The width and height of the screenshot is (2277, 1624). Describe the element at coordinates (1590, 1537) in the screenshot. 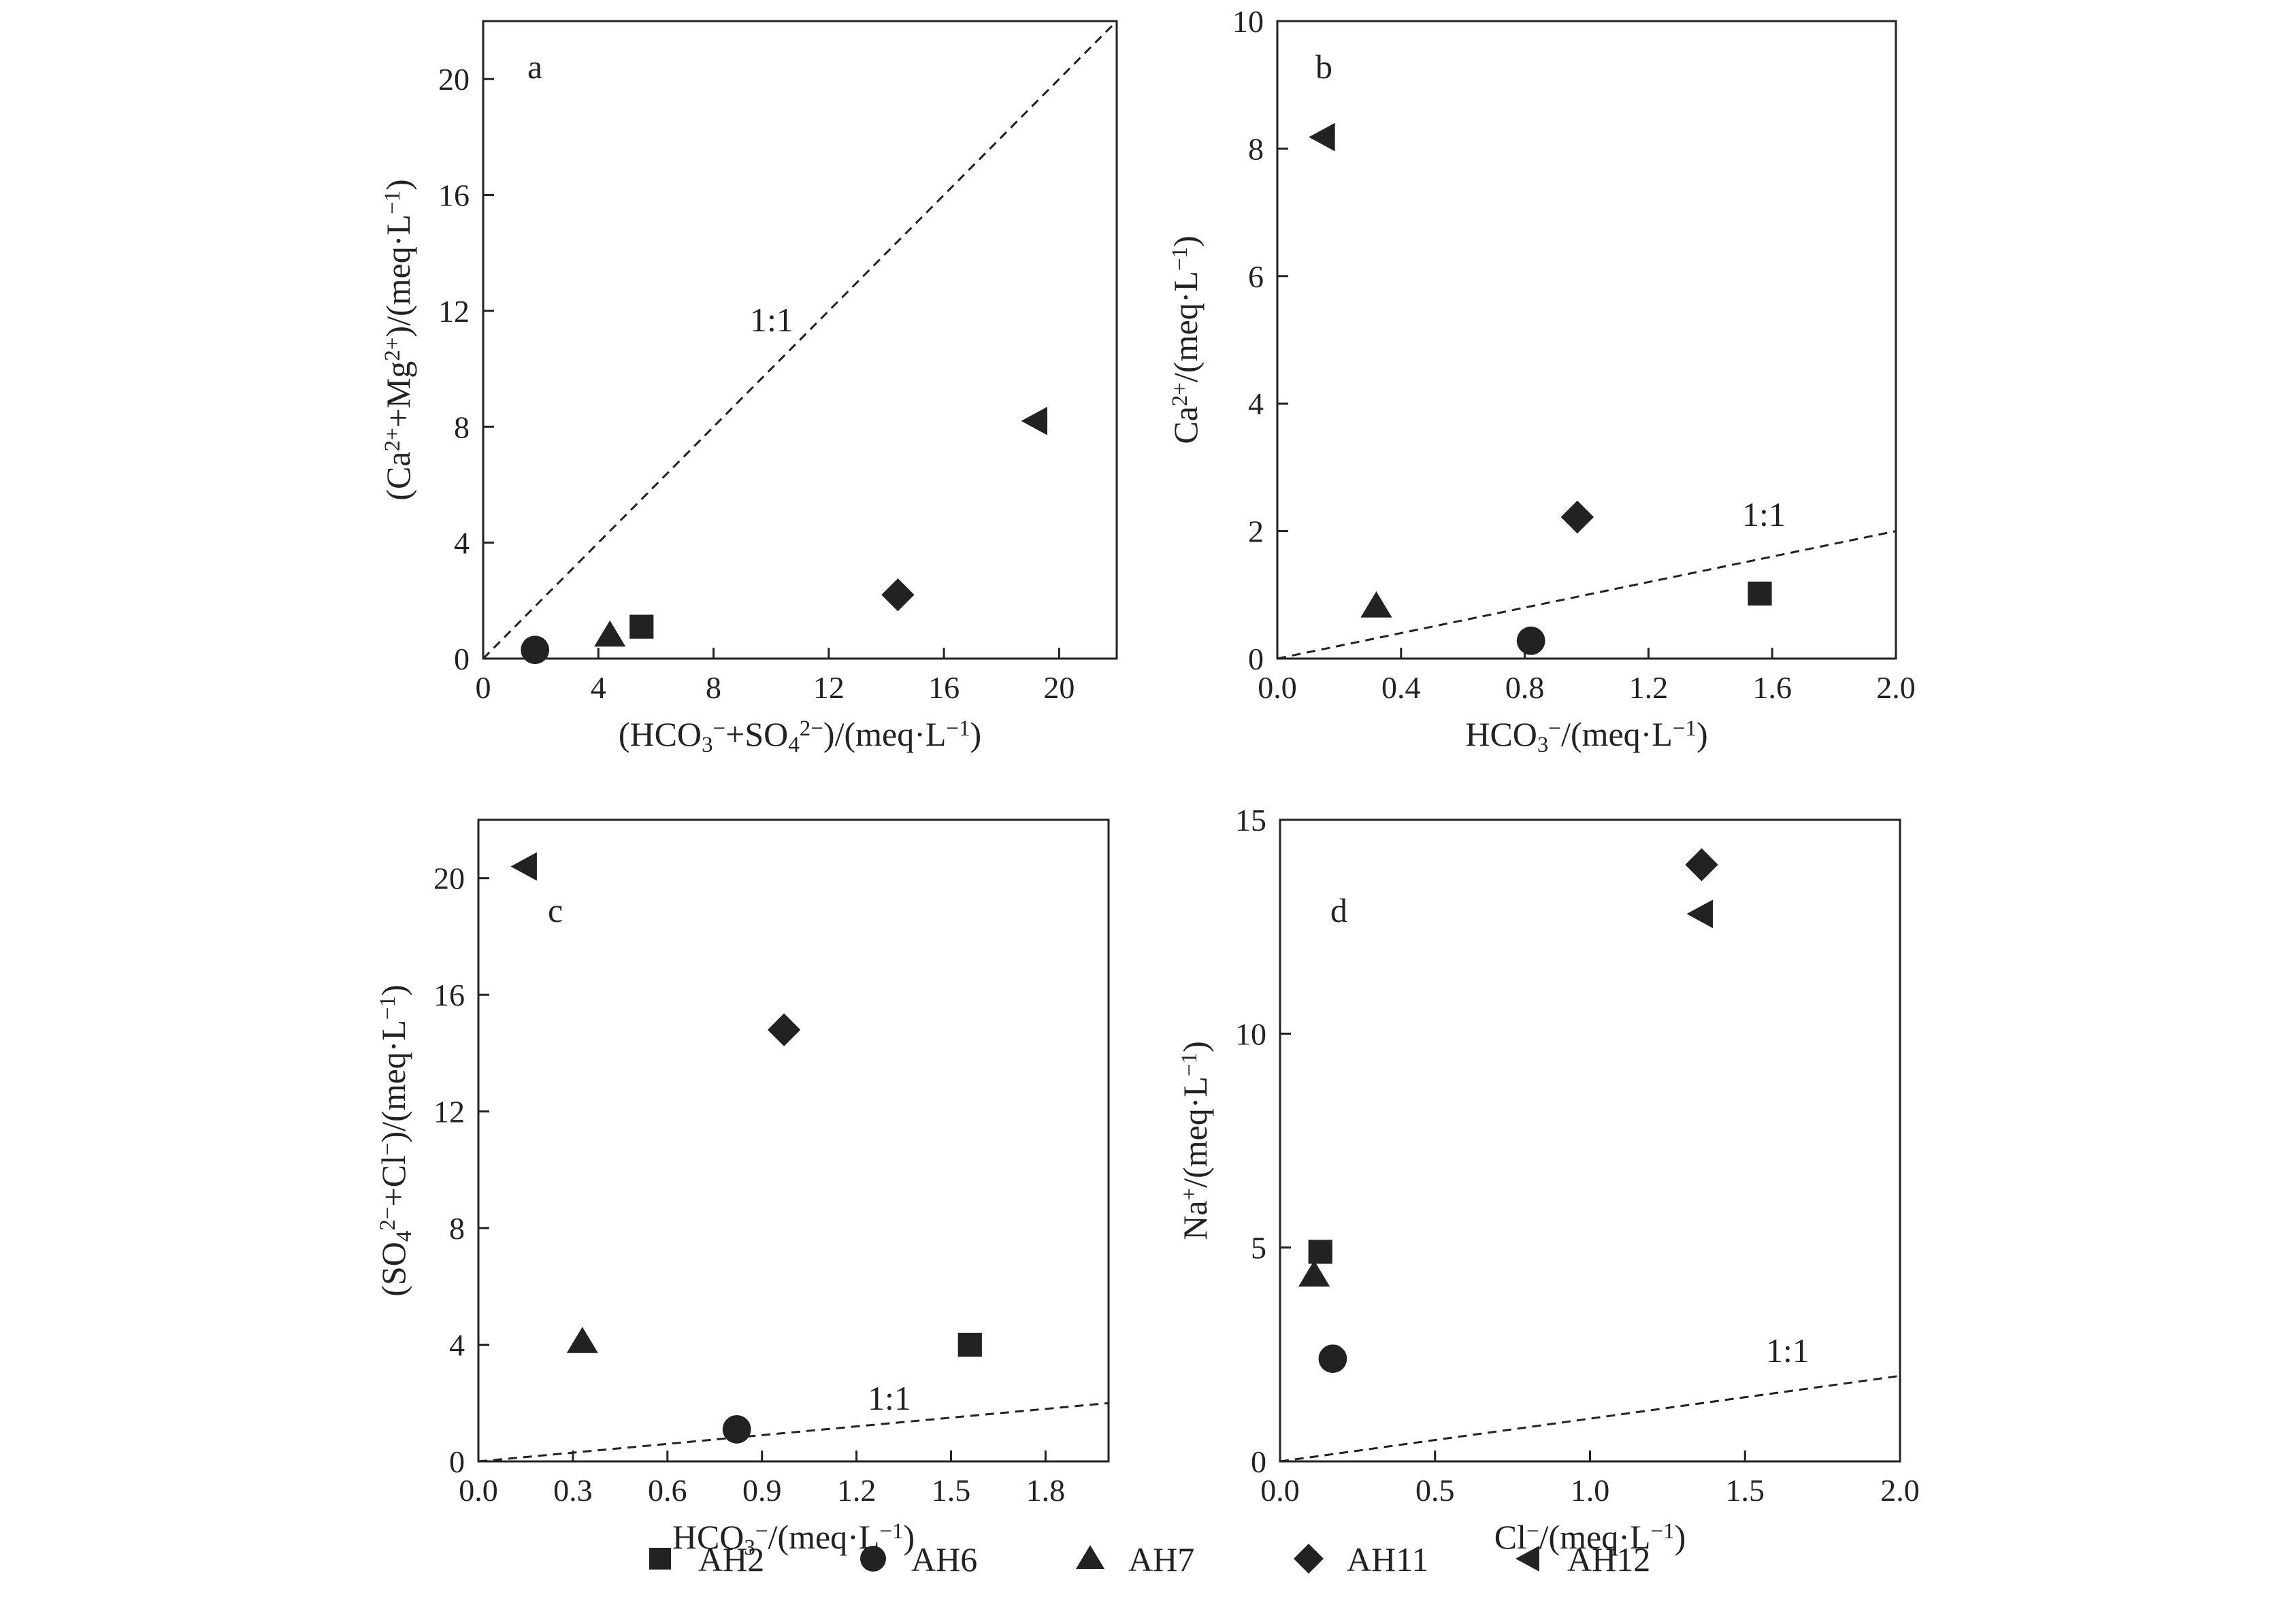

I see `x-axis-label: Cl−/(meq·L−1)` at that location.